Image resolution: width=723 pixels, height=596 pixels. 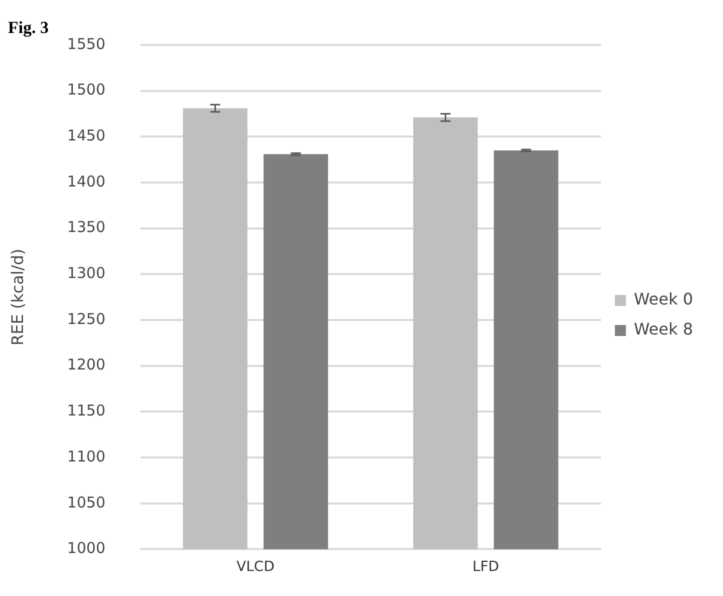 What do you see at coordinates (486, 567) in the screenshot?
I see `x-tick-label: LFD` at bounding box center [486, 567].